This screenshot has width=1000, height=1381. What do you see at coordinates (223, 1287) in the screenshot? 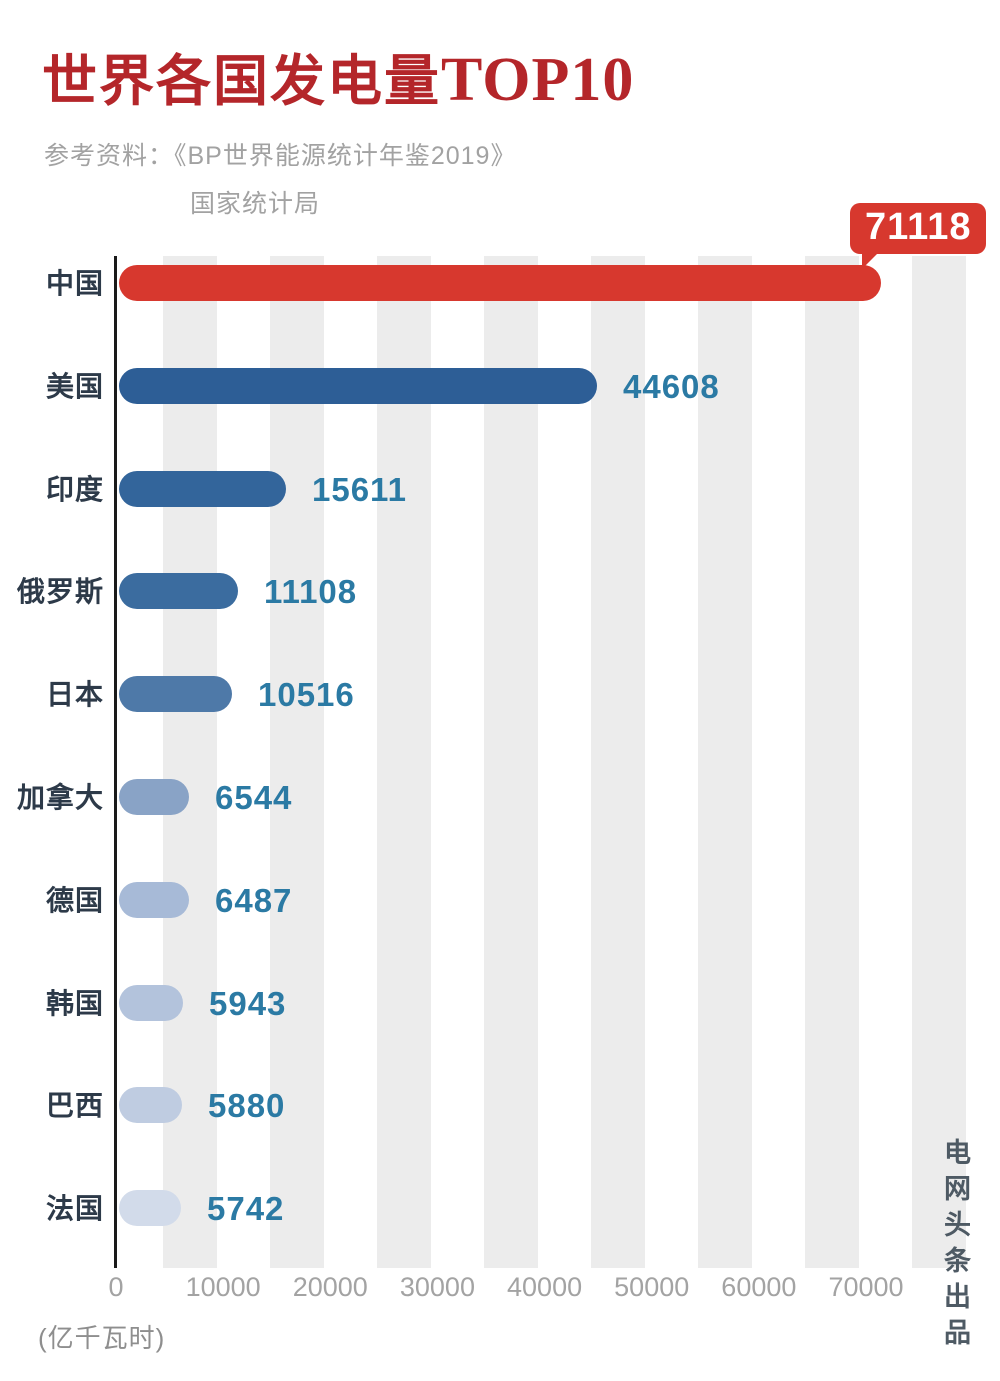
I see `x-tick-label: 10000` at bounding box center [223, 1287].